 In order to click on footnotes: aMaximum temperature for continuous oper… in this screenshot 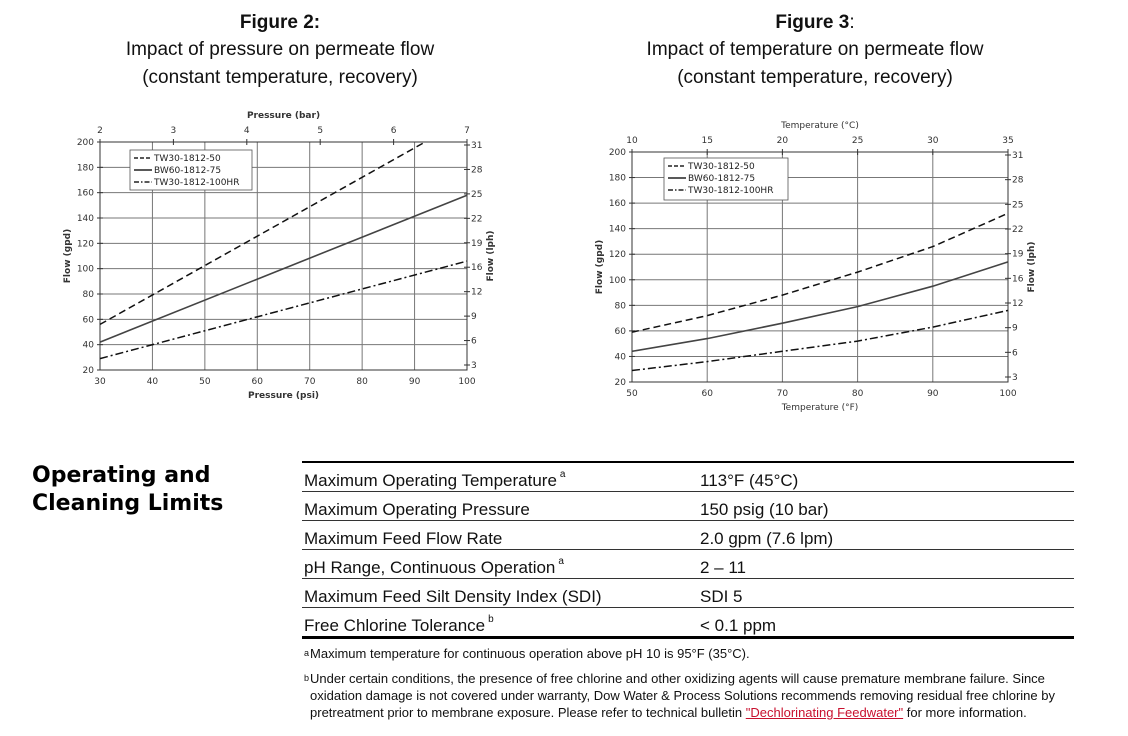, I will do `click(699, 683)`.